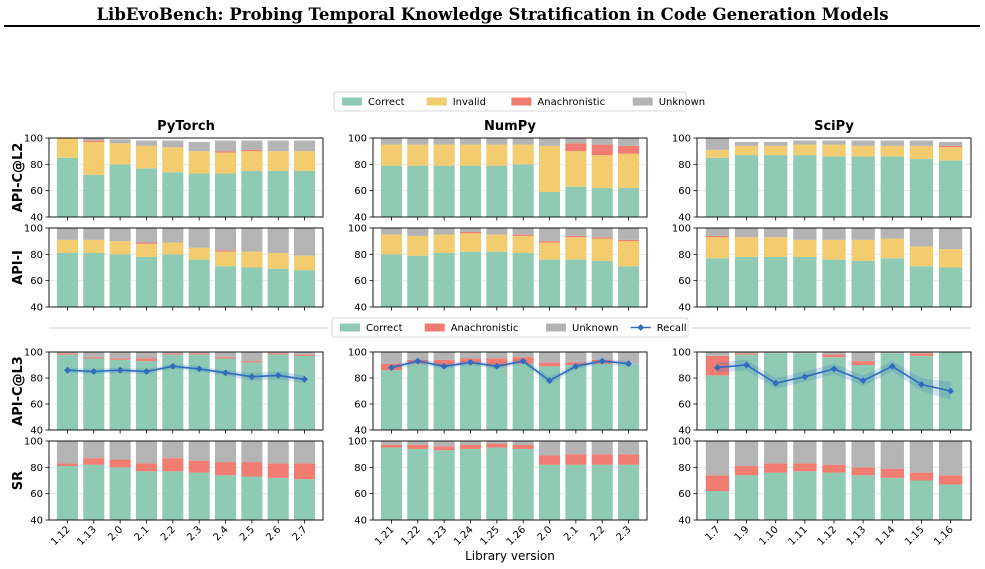  What do you see at coordinates (168, 533) in the screenshot?
I see `x-tick-label: 2.2` at bounding box center [168, 533].